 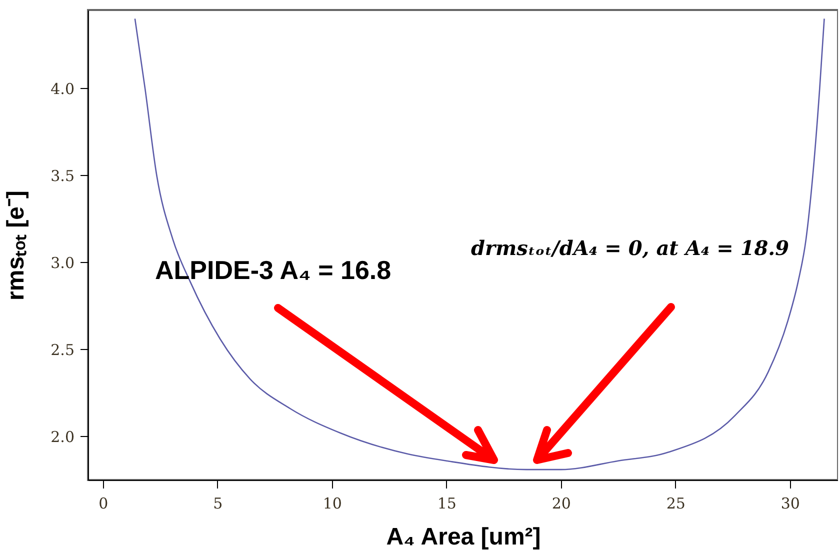 What do you see at coordinates (16, 245) in the screenshot?
I see `y-axis-title: rmsₜₒₜ [e⁻]` at bounding box center [16, 245].